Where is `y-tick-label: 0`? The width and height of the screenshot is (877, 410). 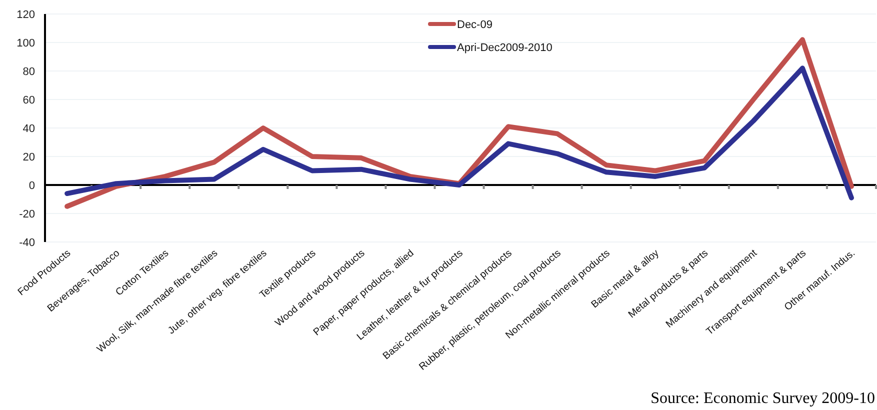
y-tick-label: 0 is located at coordinates (31, 186).